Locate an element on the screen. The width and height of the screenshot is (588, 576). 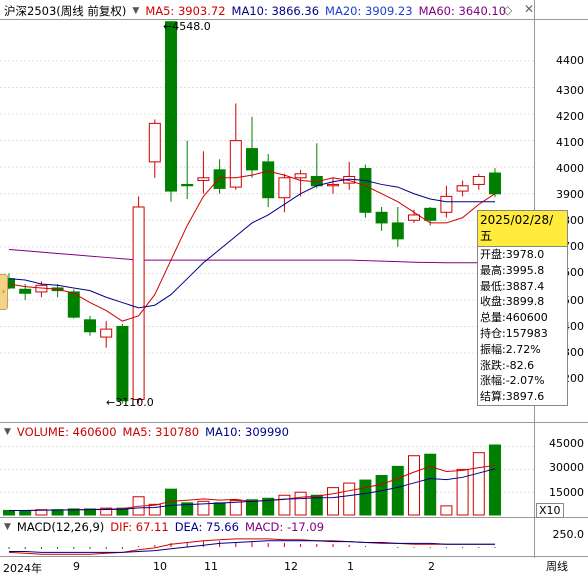
tooltip-amplitude: 振幅:2.72% is located at coordinates (510, 349).